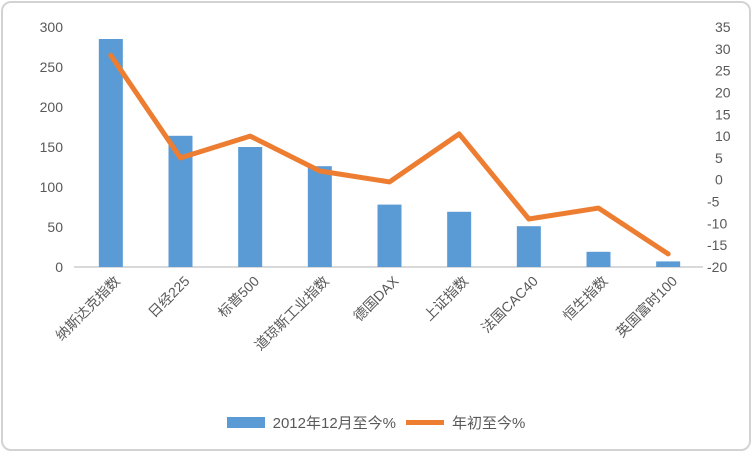 The width and height of the screenshot is (752, 452). Describe the element at coordinates (245, 422) in the screenshot. I see `legend-bar-swatch-icon` at that location.